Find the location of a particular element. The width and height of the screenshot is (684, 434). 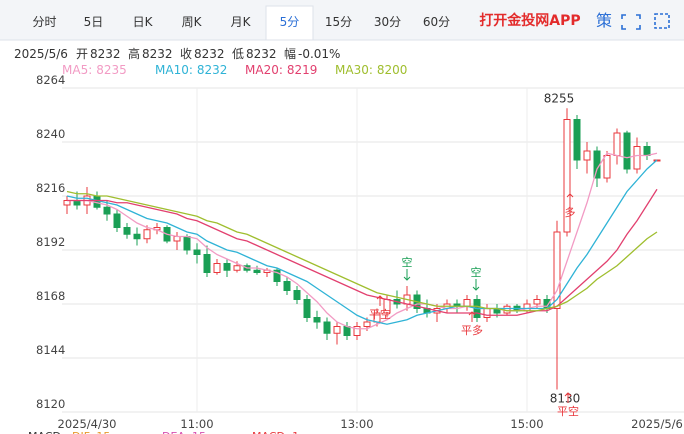

active-tab-bg is located at coordinates (289, 23).